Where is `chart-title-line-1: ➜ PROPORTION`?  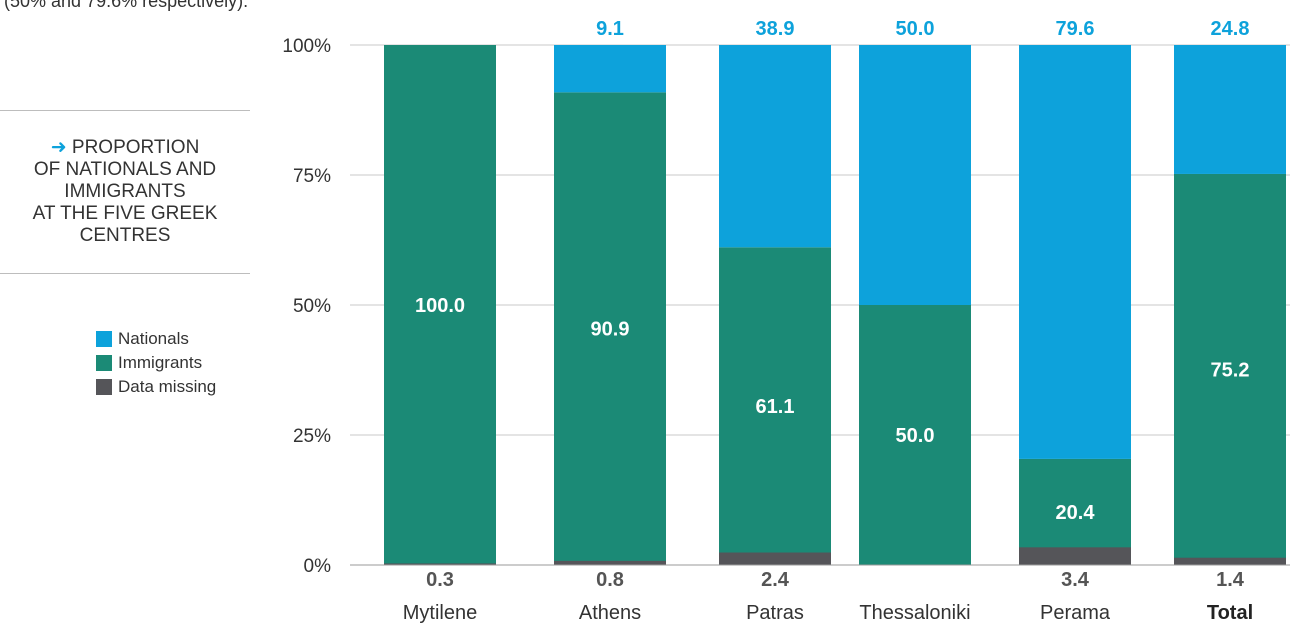
chart-title-line-1: ➜ PROPORTION is located at coordinates (125, 148).